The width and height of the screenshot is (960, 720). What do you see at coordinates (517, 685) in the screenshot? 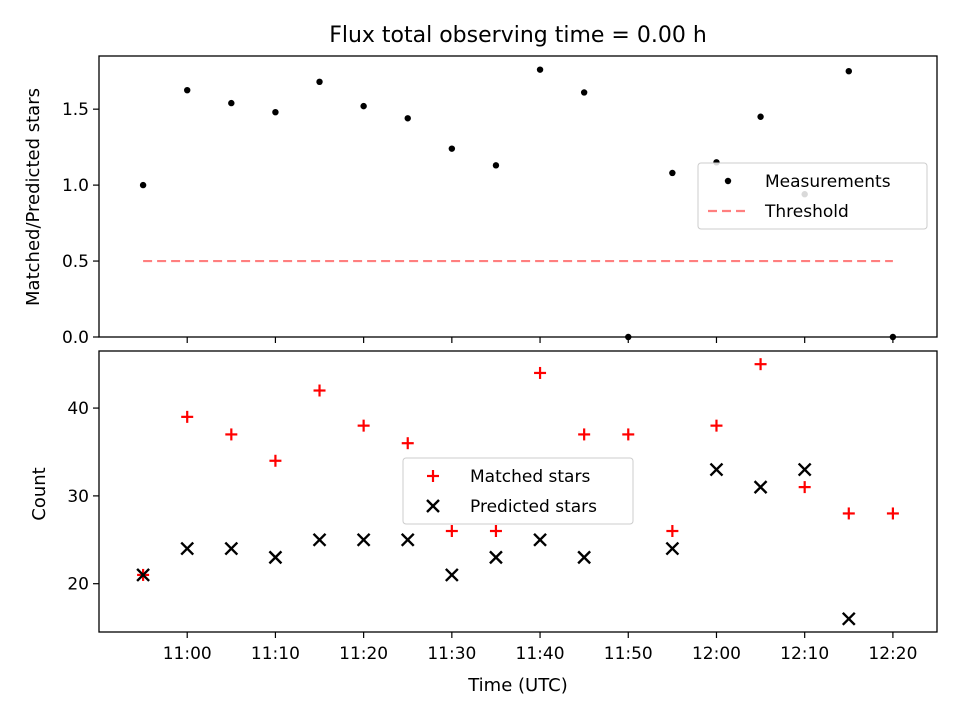
I see `x-axis-label: Time (UTC)` at bounding box center [517, 685].